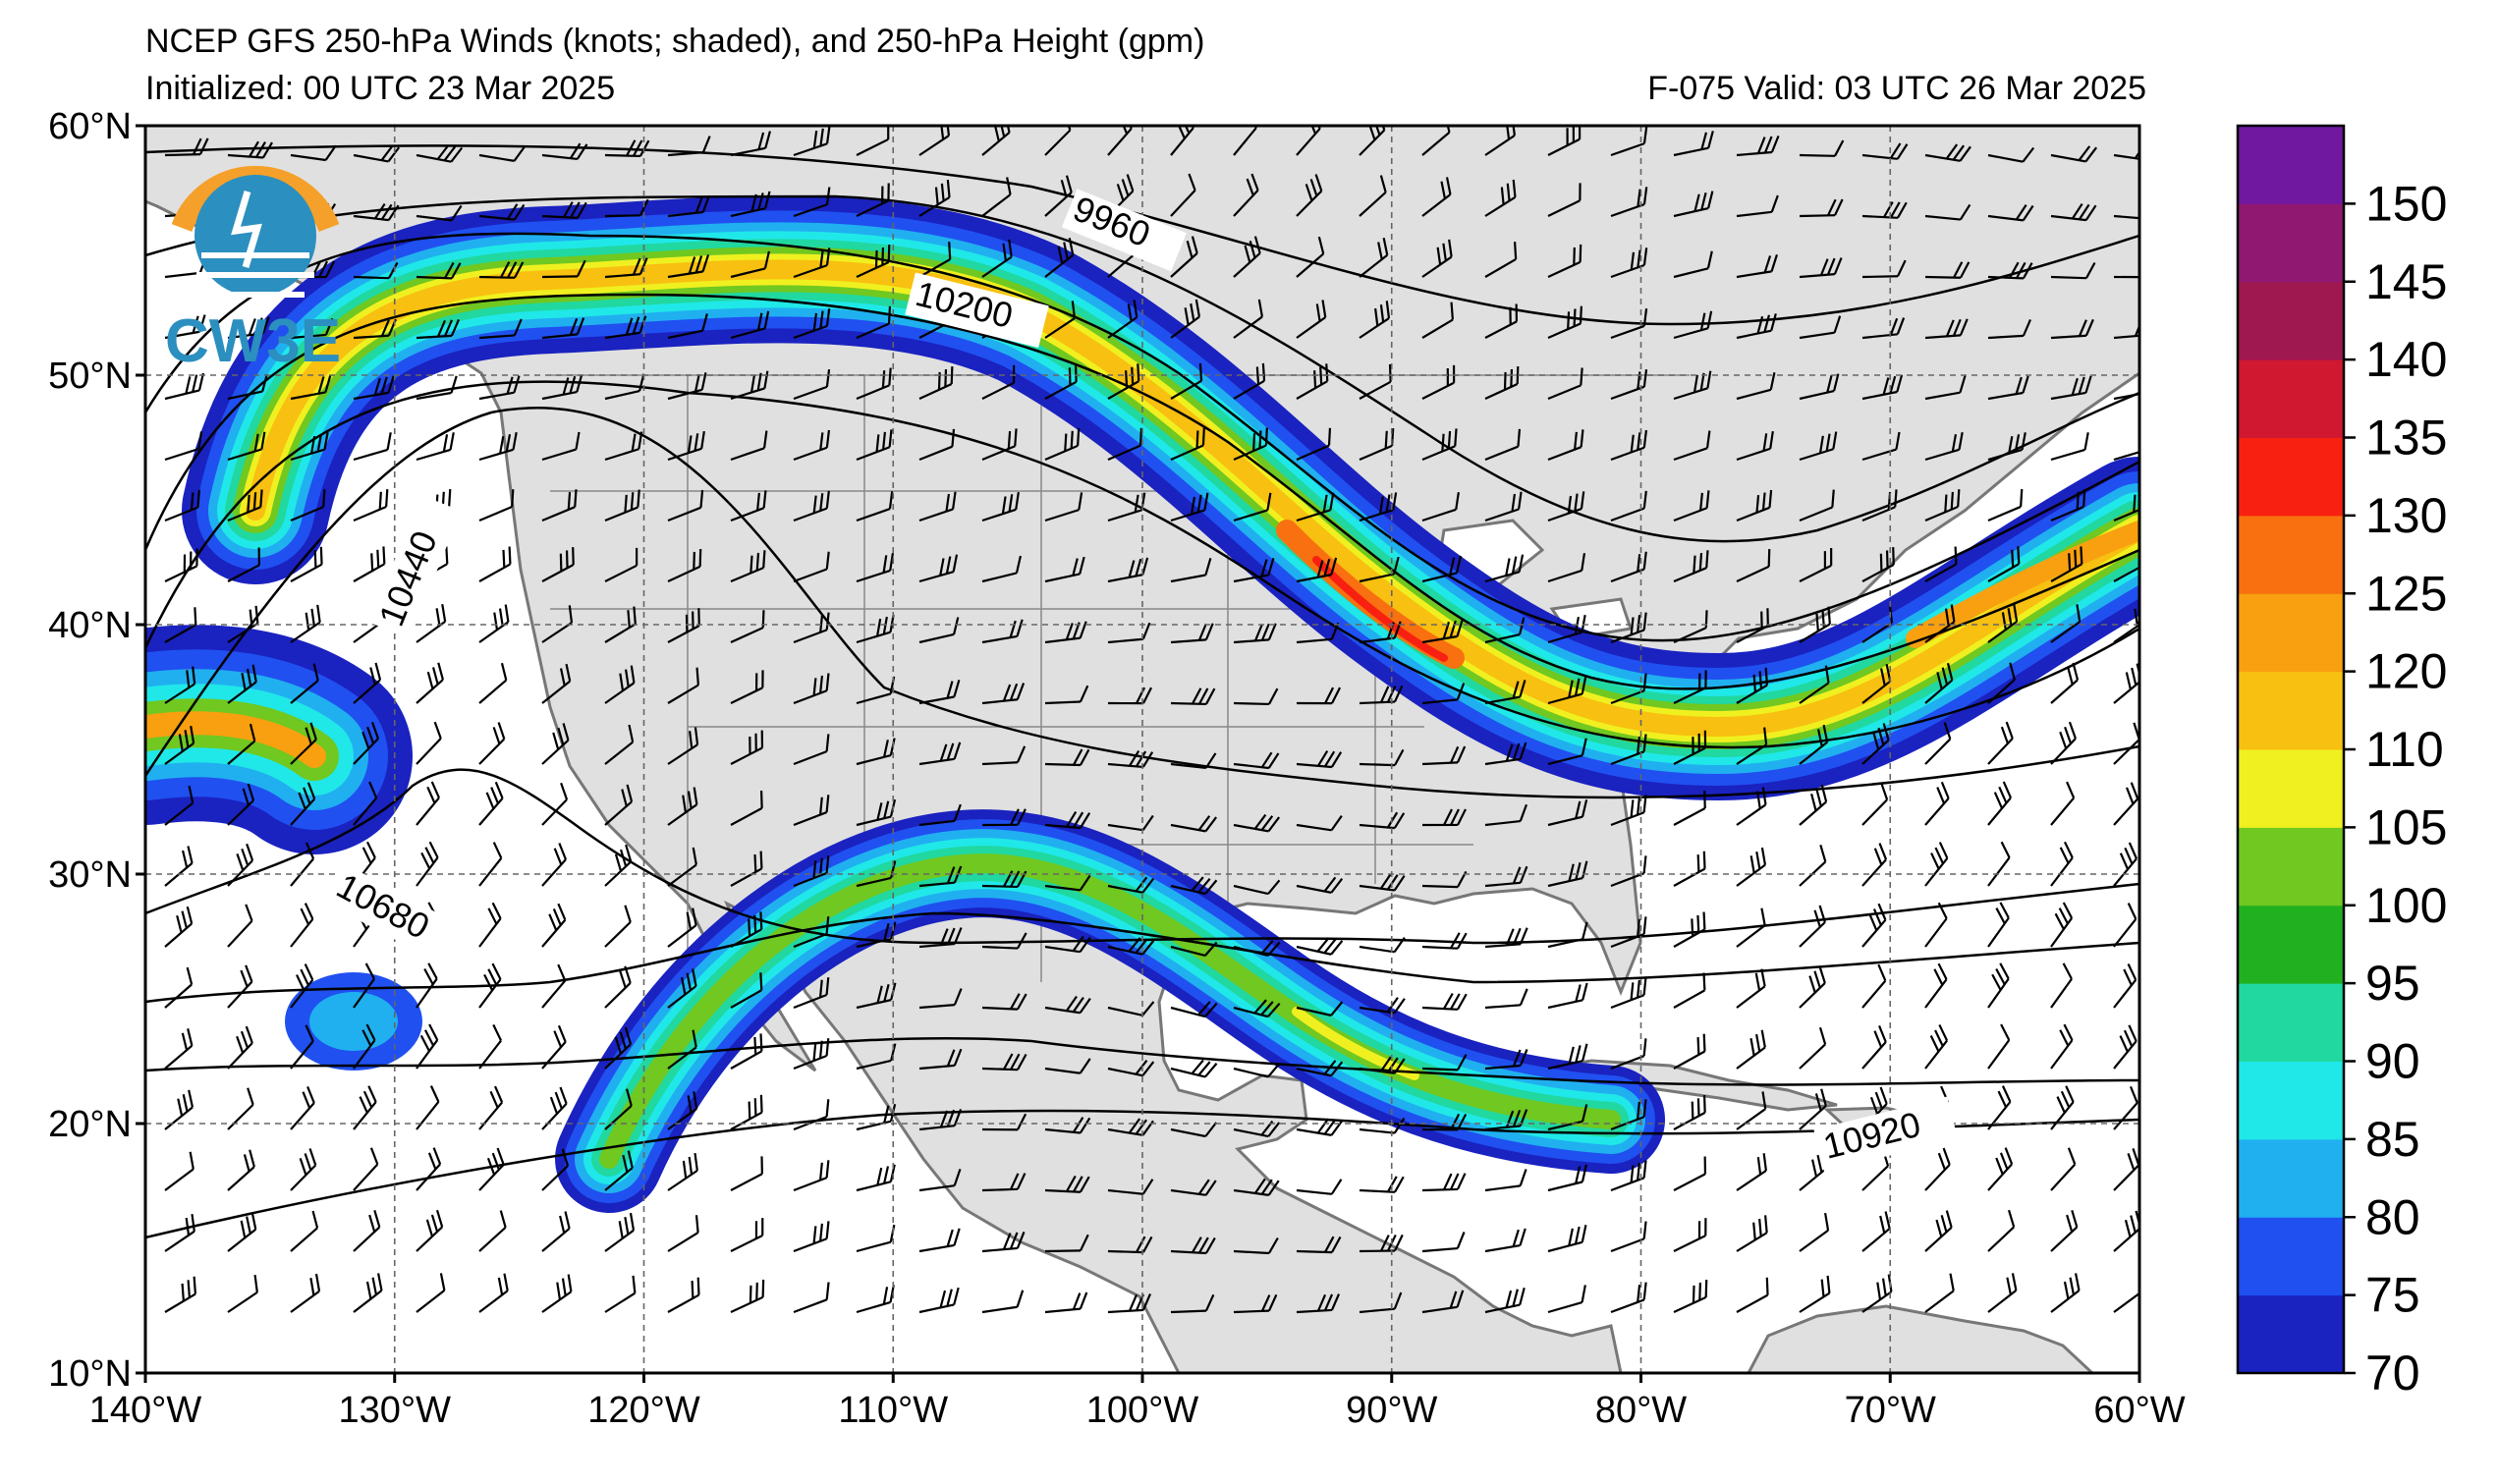 The image size is (2498, 1484). What do you see at coordinates (2139, 1410) in the screenshot?
I see `lon-label: 60°W` at bounding box center [2139, 1410].